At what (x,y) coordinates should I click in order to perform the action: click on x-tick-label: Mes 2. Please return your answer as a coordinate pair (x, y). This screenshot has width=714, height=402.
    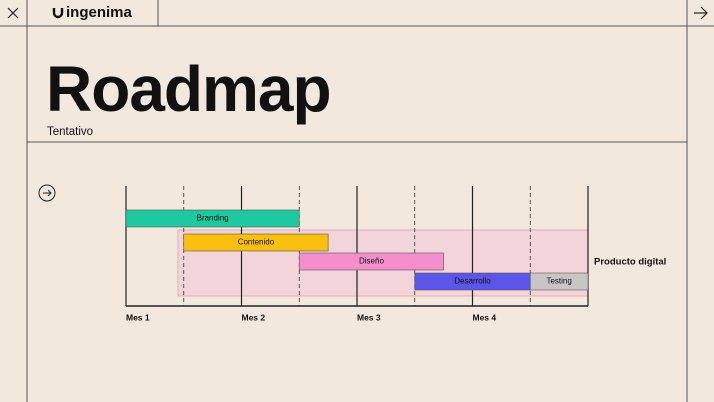
    Looking at the image, I should click on (254, 317).